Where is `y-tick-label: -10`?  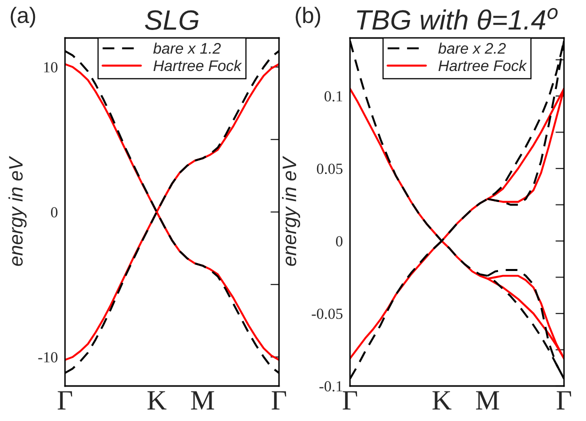 y-tick-label: -10 is located at coordinates (48, 357).